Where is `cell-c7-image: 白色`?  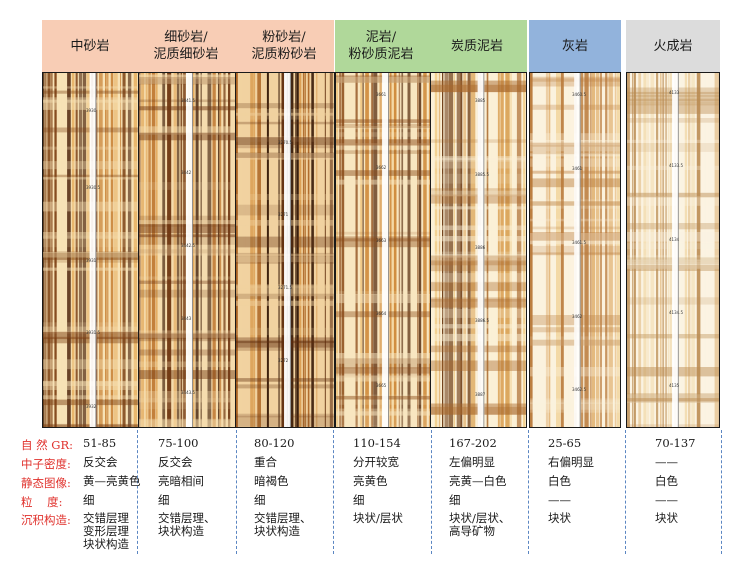
cell-c7-image: 白色 is located at coordinates (666, 481).